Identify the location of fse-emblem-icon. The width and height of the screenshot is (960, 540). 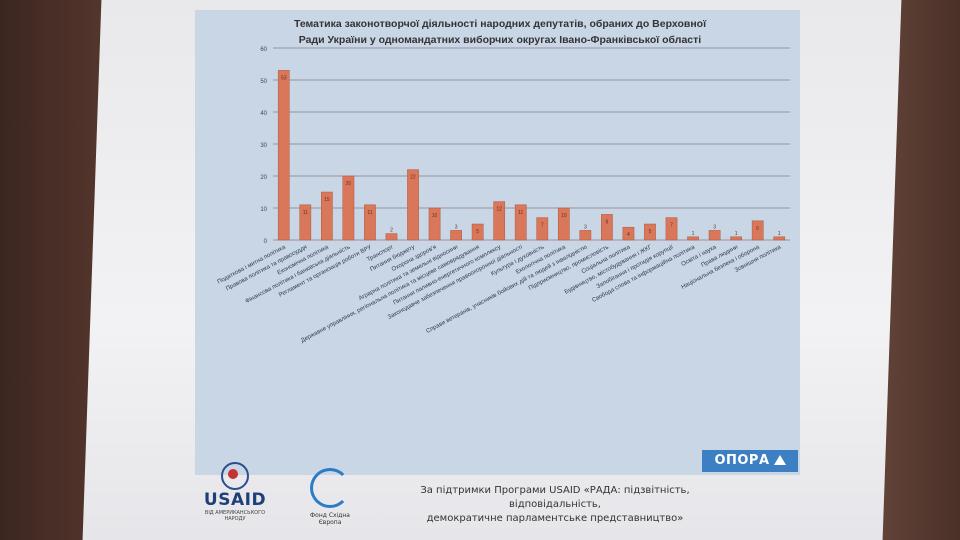
(330, 488).